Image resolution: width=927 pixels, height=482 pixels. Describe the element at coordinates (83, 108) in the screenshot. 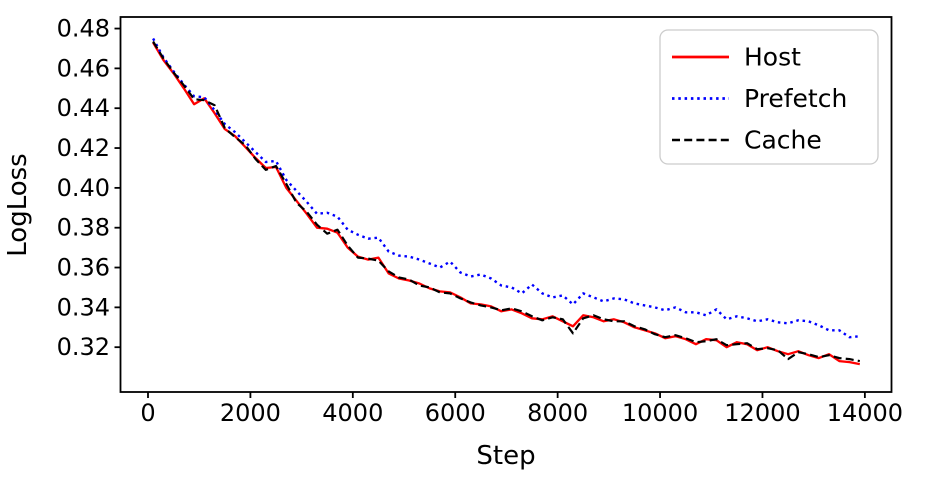

I see `y-tick-label: 0.44` at that location.